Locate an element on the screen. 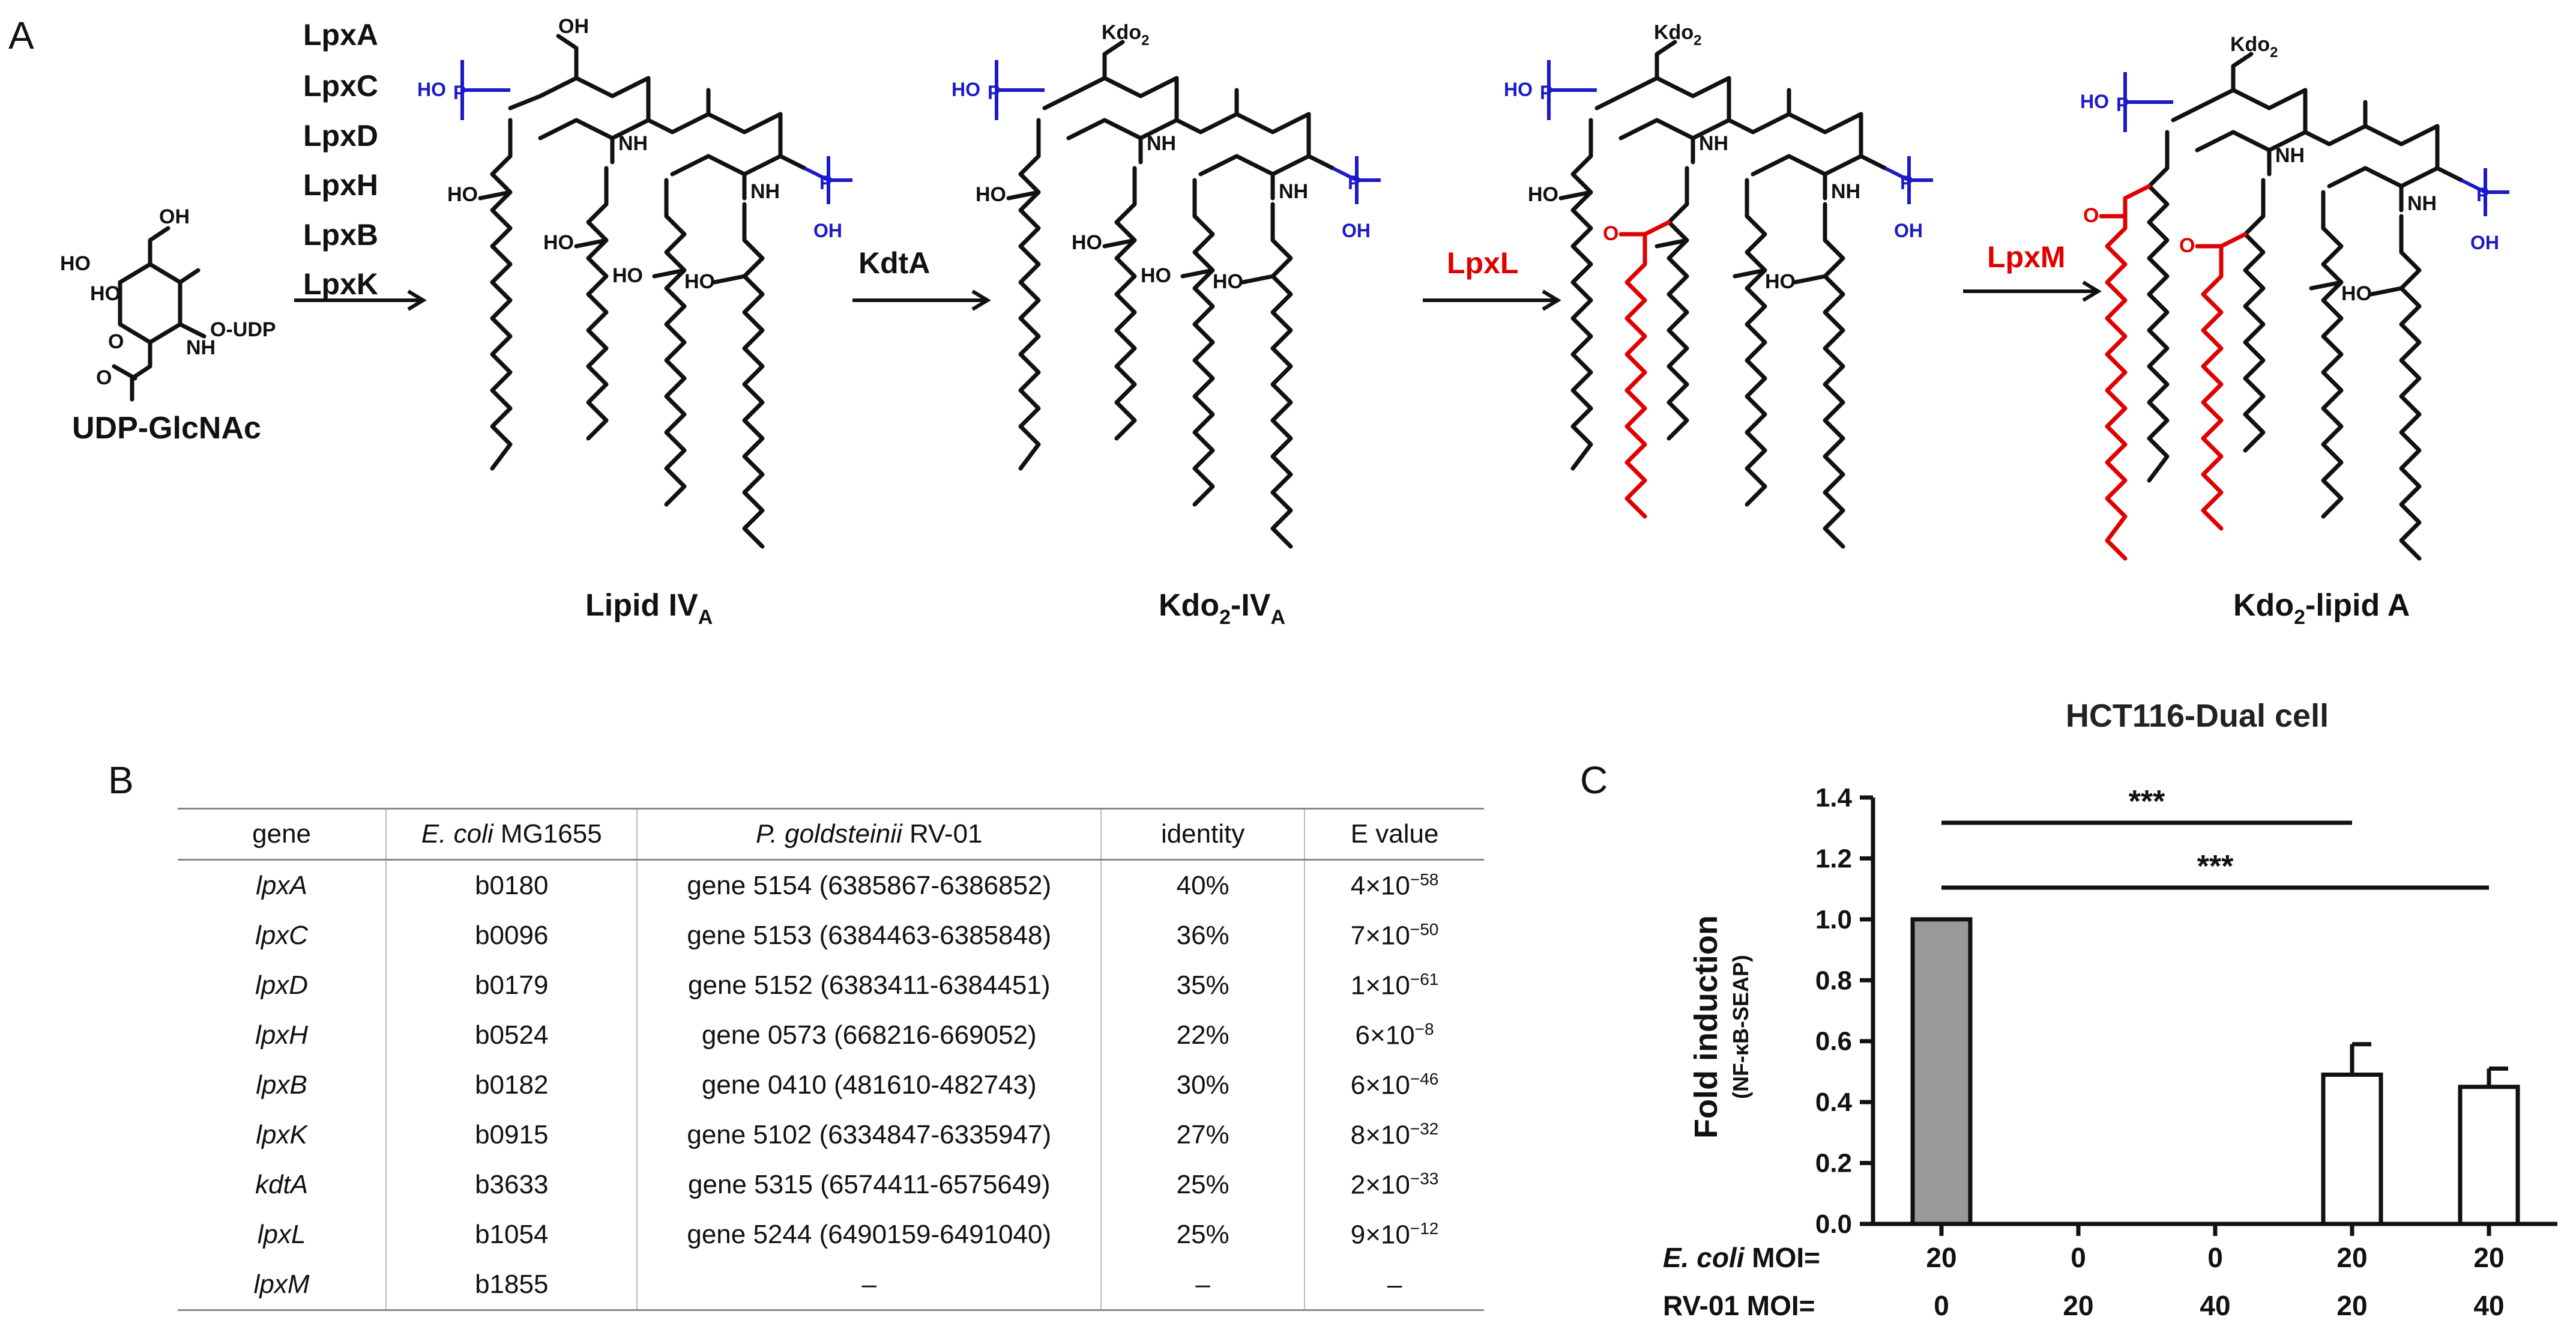  kdo2-lipid-a-nh-2: NH is located at coordinates (2422, 203).